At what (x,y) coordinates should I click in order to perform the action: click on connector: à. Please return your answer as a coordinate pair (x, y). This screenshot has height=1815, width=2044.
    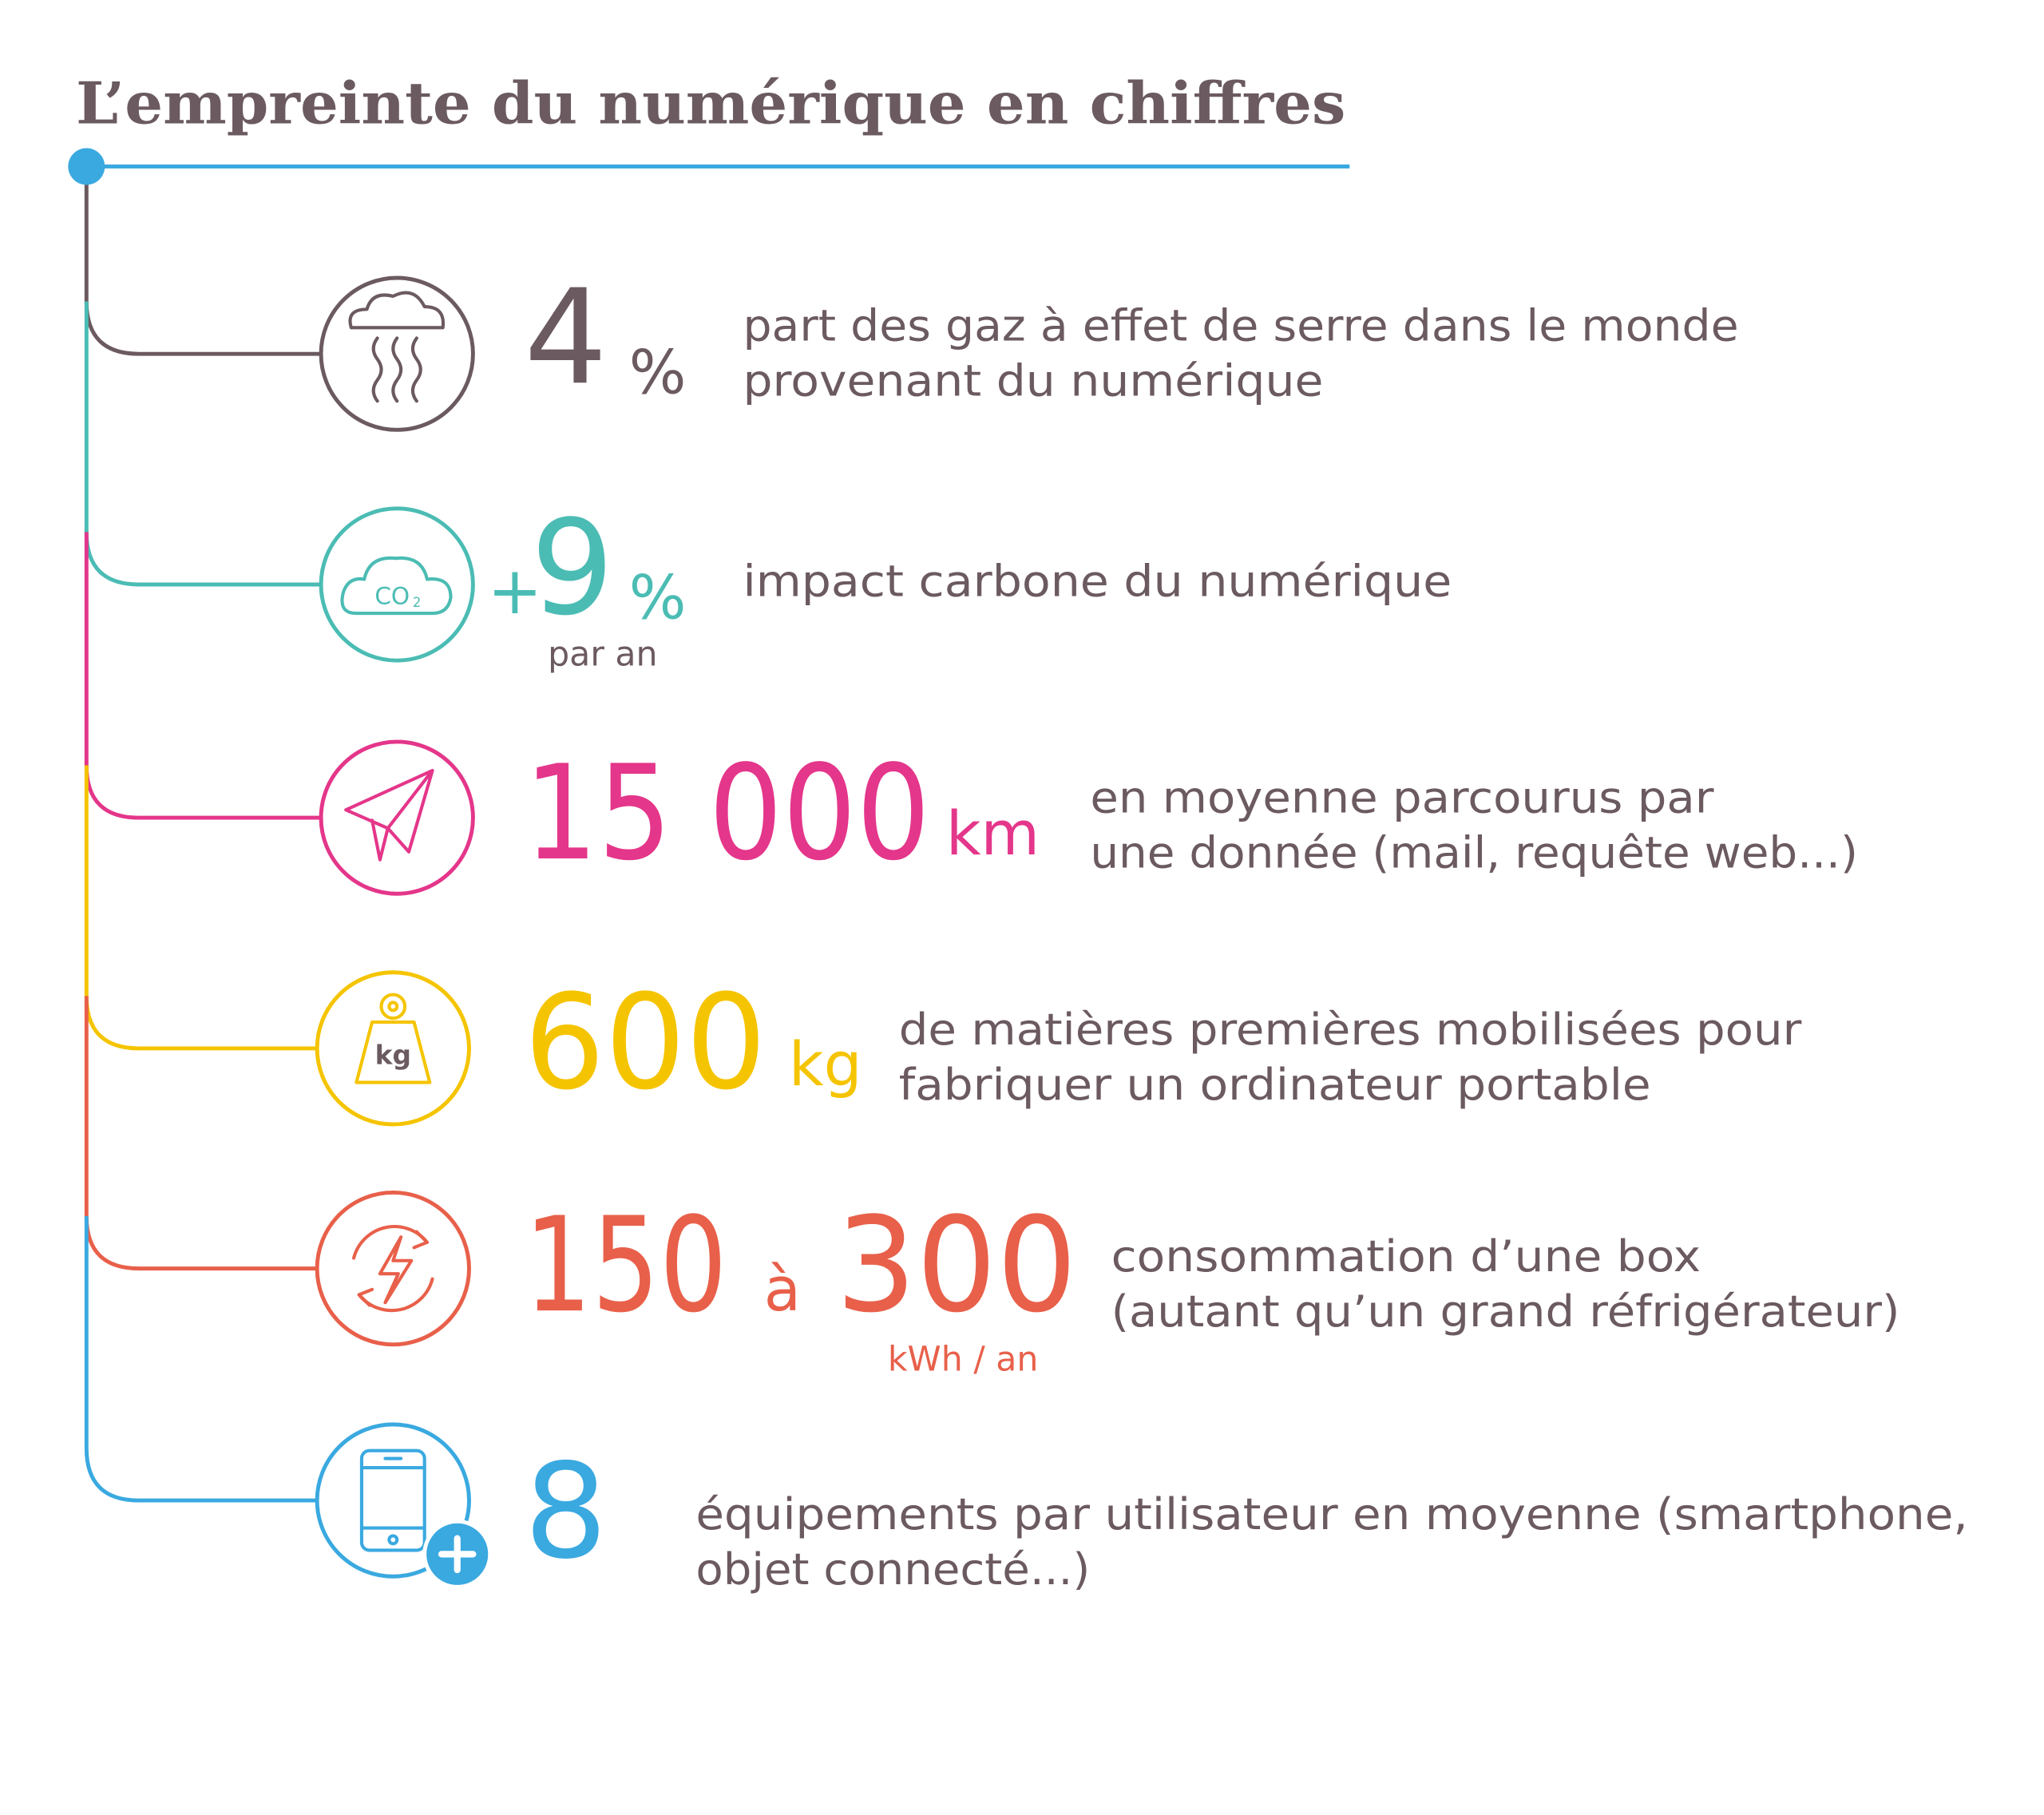
    Looking at the image, I should click on (782, 1289).